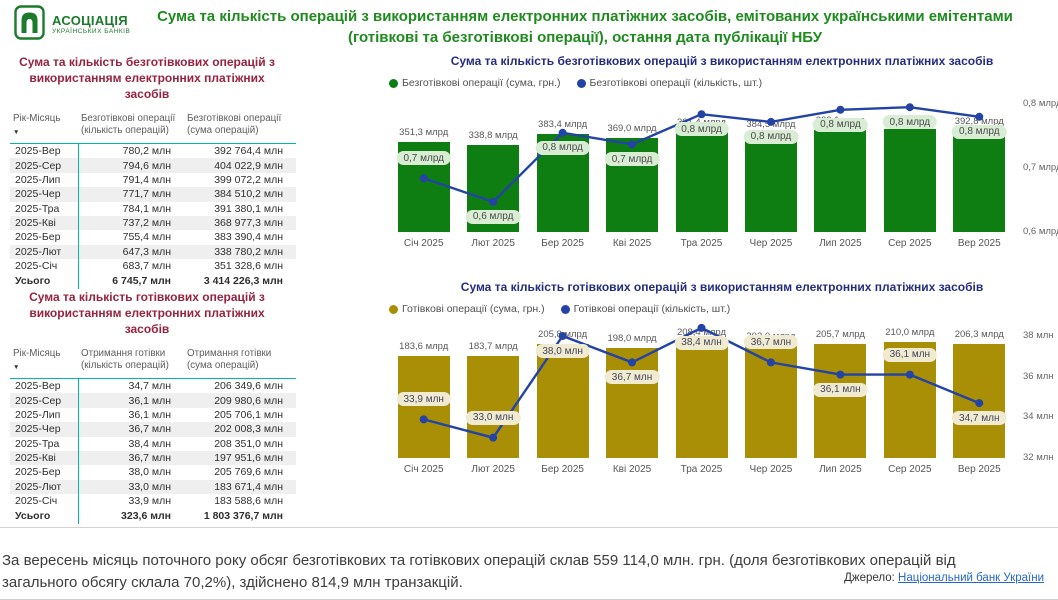 The height and width of the screenshot is (600, 1058). What do you see at coordinates (35, 458) in the screenshot?
I see `table-cell: 2025-Кві` at bounding box center [35, 458].